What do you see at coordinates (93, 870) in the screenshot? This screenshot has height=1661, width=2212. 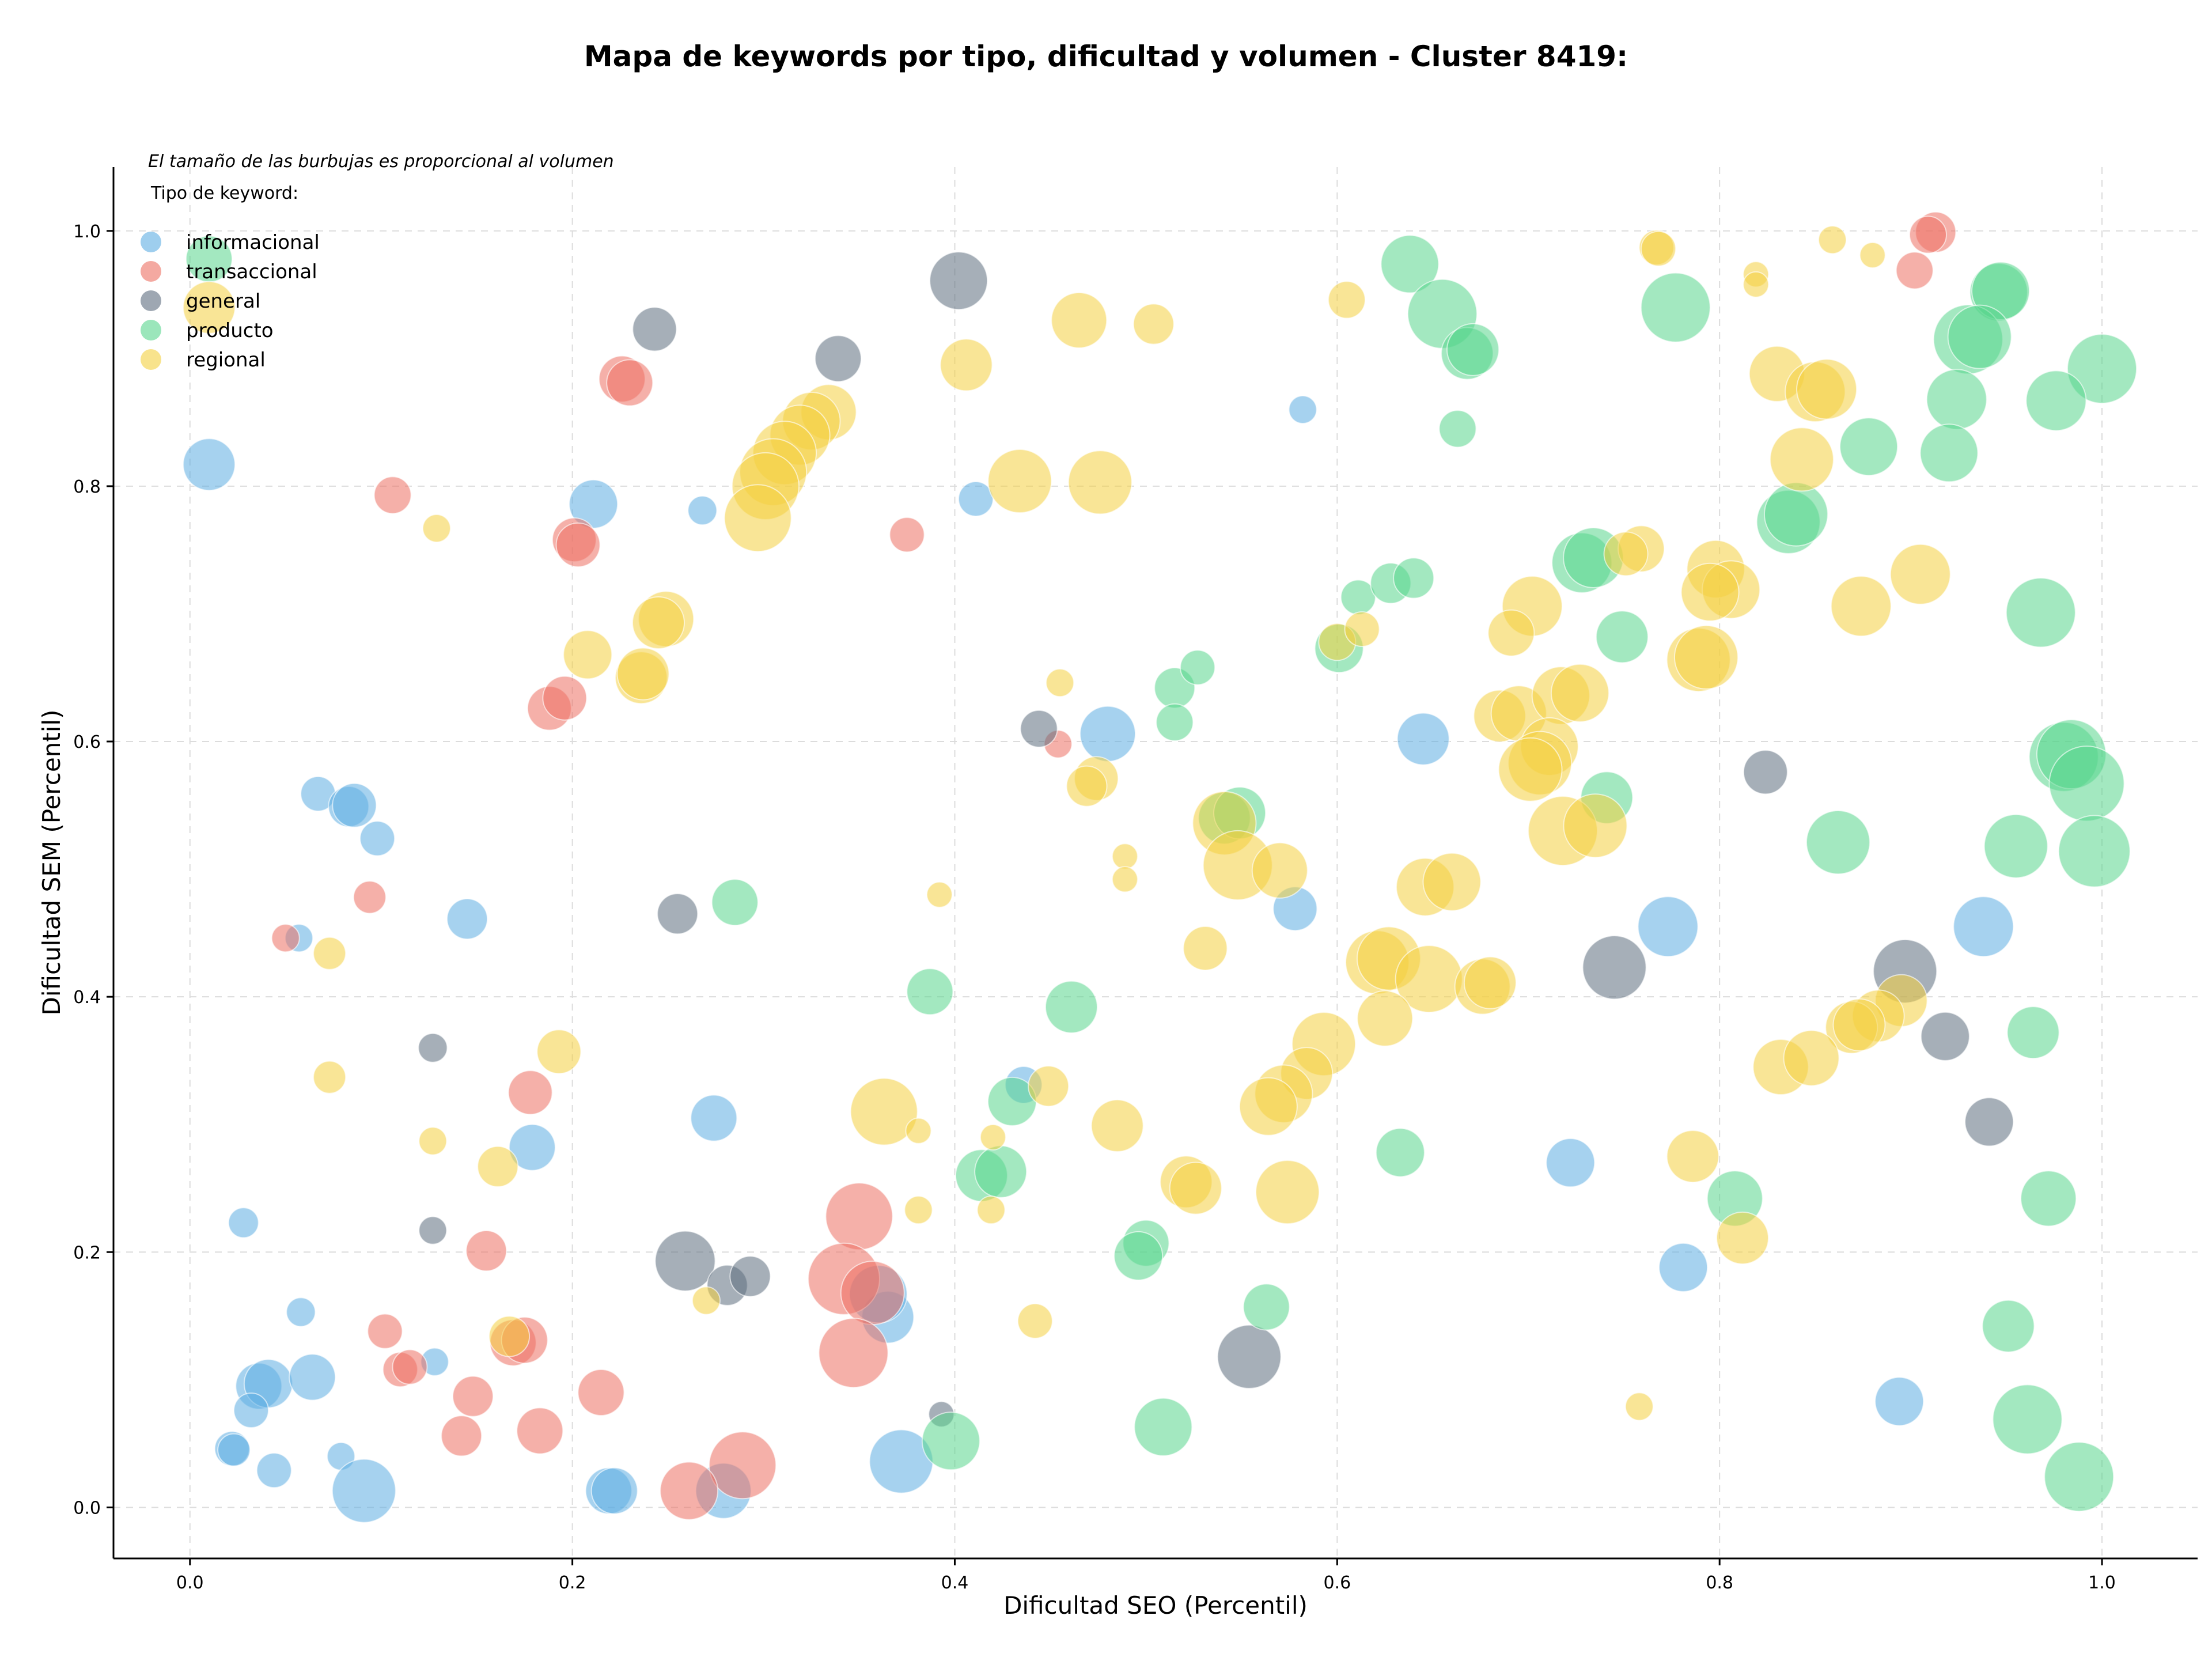 I see `y-ticks: 0.0 0.2 0.4 0.6 0.8 1.0` at bounding box center [93, 870].